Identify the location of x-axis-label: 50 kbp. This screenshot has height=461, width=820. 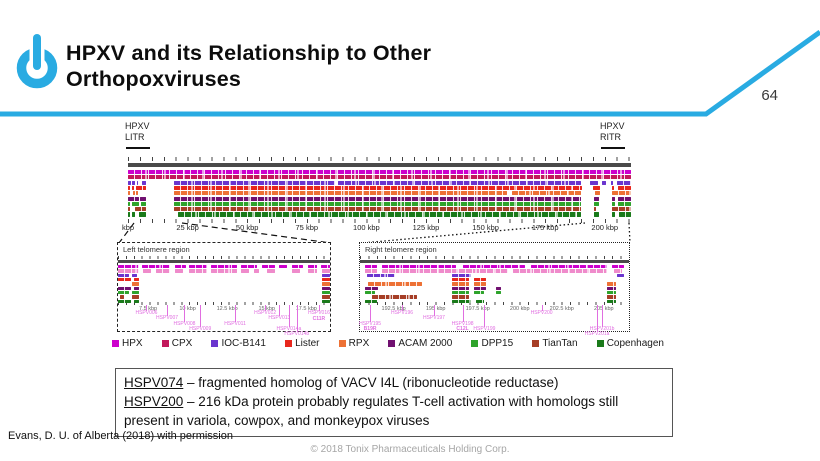
(247, 227).